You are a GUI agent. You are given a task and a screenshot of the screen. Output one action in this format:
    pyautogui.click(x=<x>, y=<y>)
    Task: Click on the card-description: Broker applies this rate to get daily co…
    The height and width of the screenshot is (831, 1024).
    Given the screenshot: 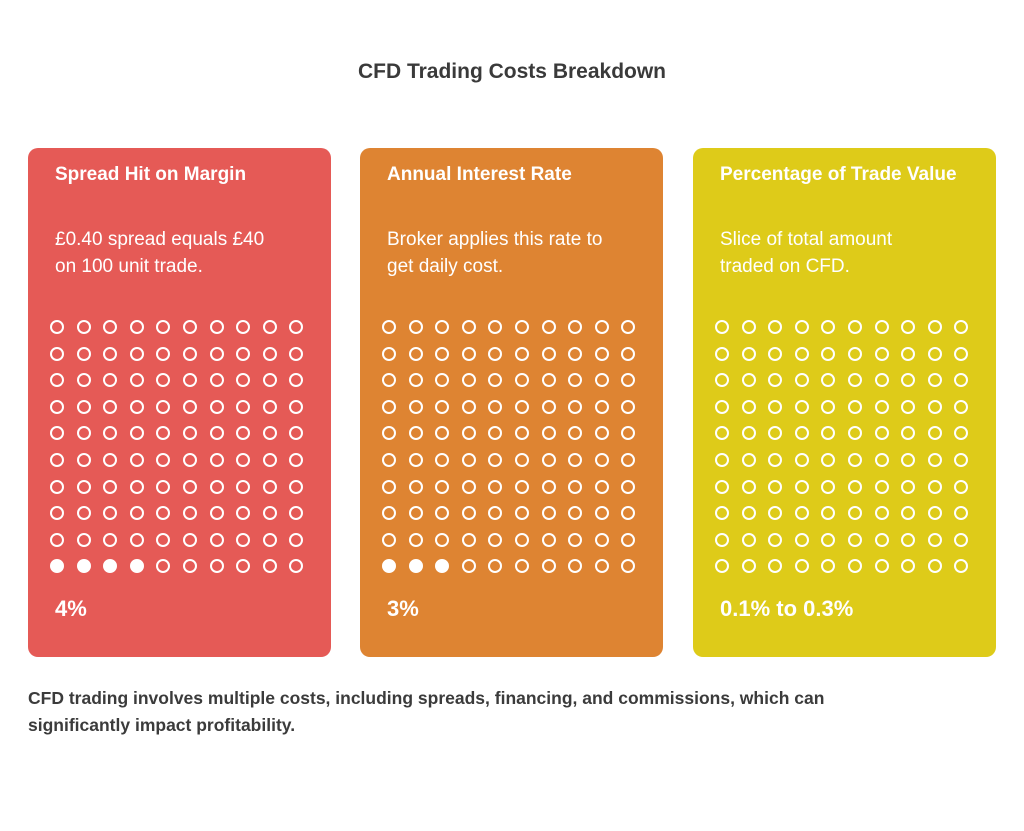 What is the action you would take?
    pyautogui.click(x=495, y=253)
    